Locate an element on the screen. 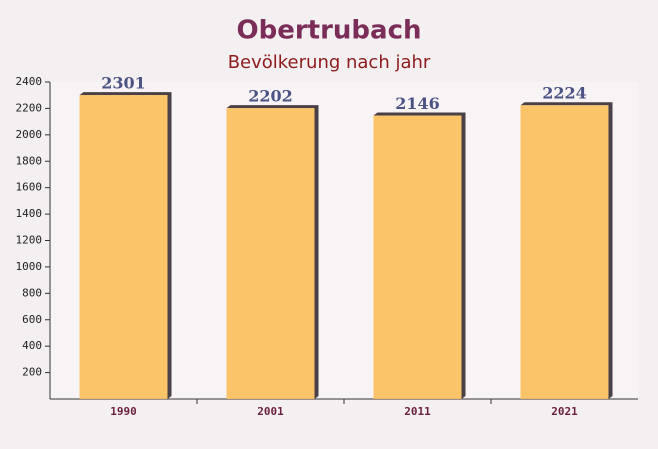  x-tick-label: 2011 is located at coordinates (417, 411).